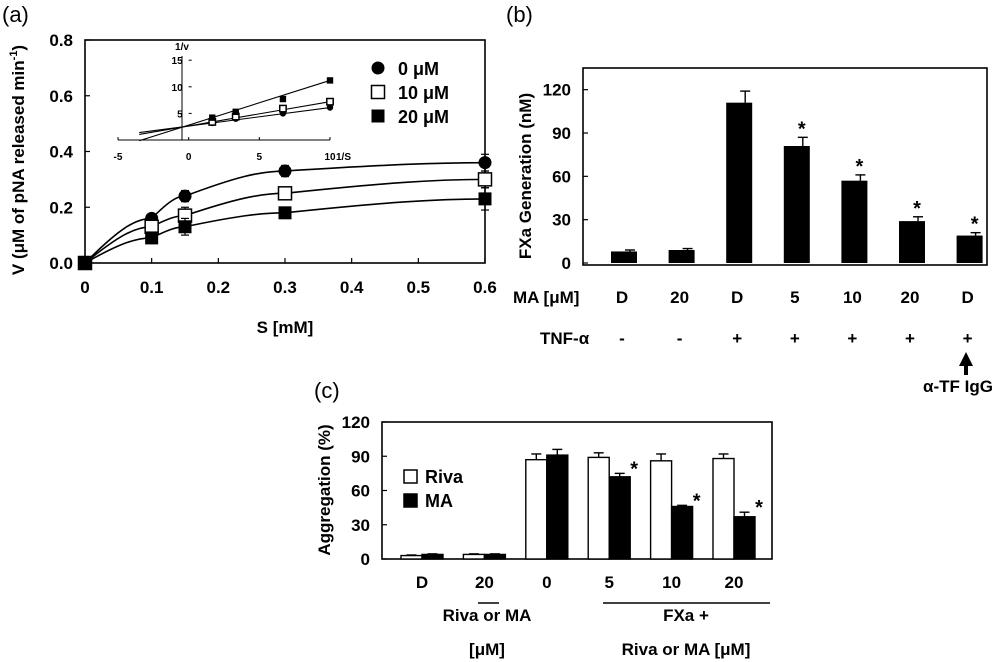  What do you see at coordinates (686, 615) in the screenshot?
I see `panel-c-group-label-2-line-1: FXa +` at bounding box center [686, 615].